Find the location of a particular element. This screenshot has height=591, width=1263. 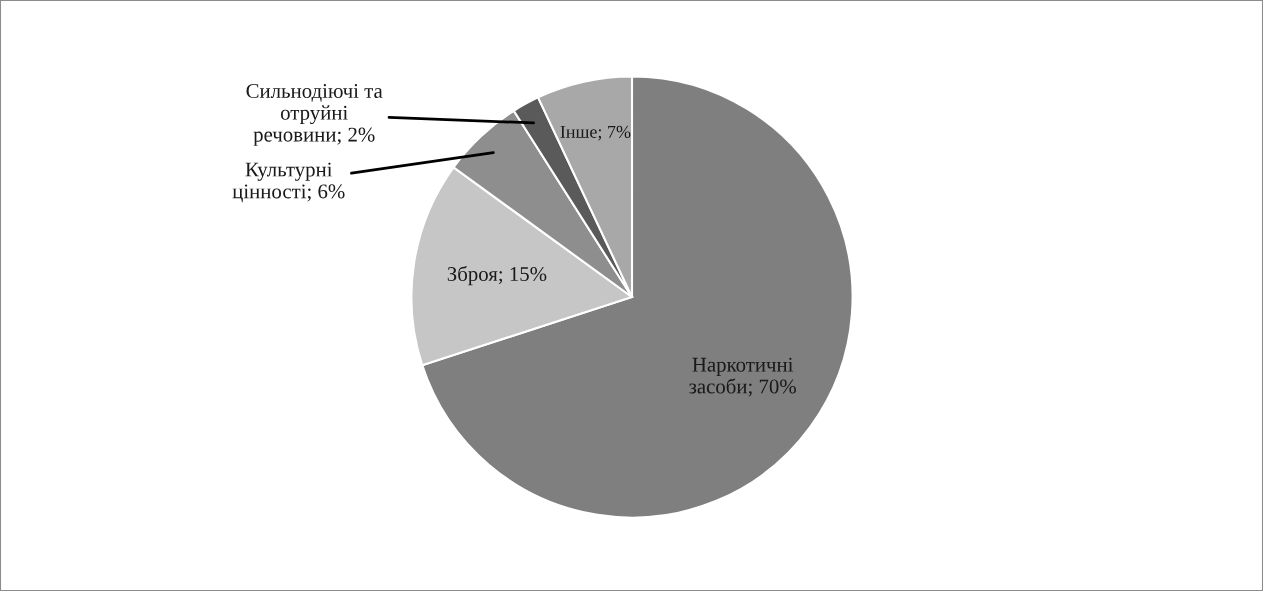

slice-label: Сильнодіючі та отруйні речовини; 2% is located at coordinates (314, 115).